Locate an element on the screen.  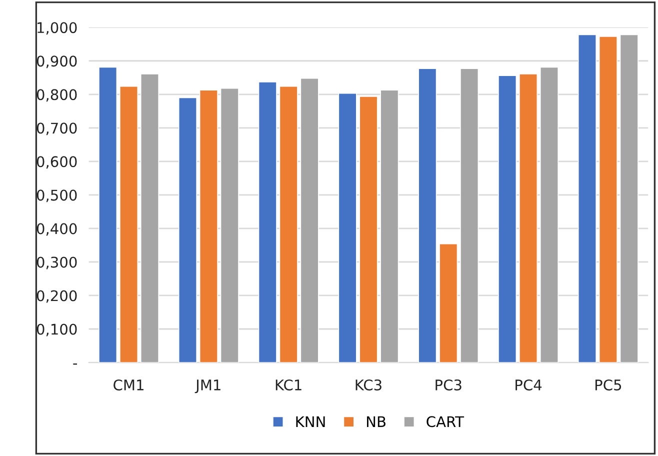
y-tick-label: 0,500 is located at coordinates (56, 196).